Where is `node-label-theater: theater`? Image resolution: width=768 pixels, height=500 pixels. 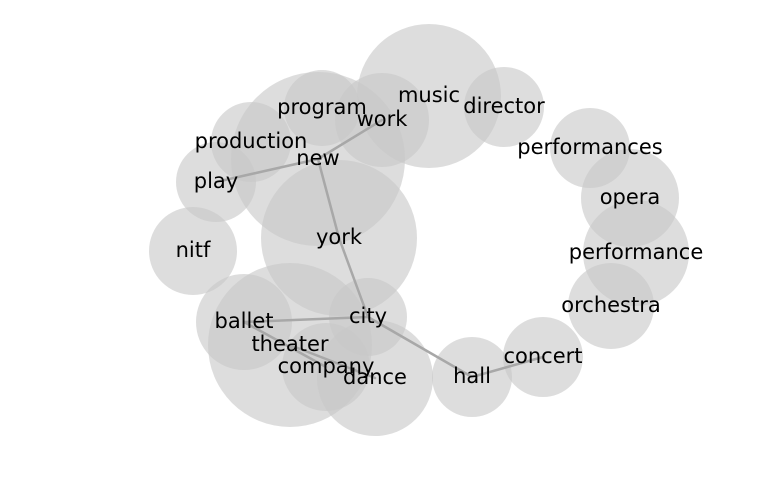 node-label-theater: theater is located at coordinates (289, 344).